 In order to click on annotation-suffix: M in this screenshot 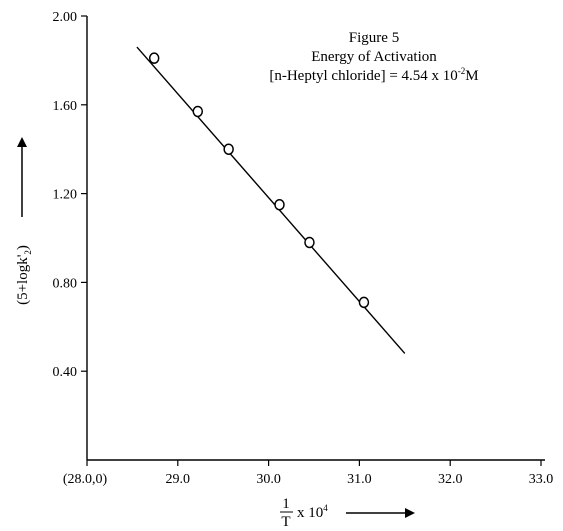, I will do `click(471, 76)`.